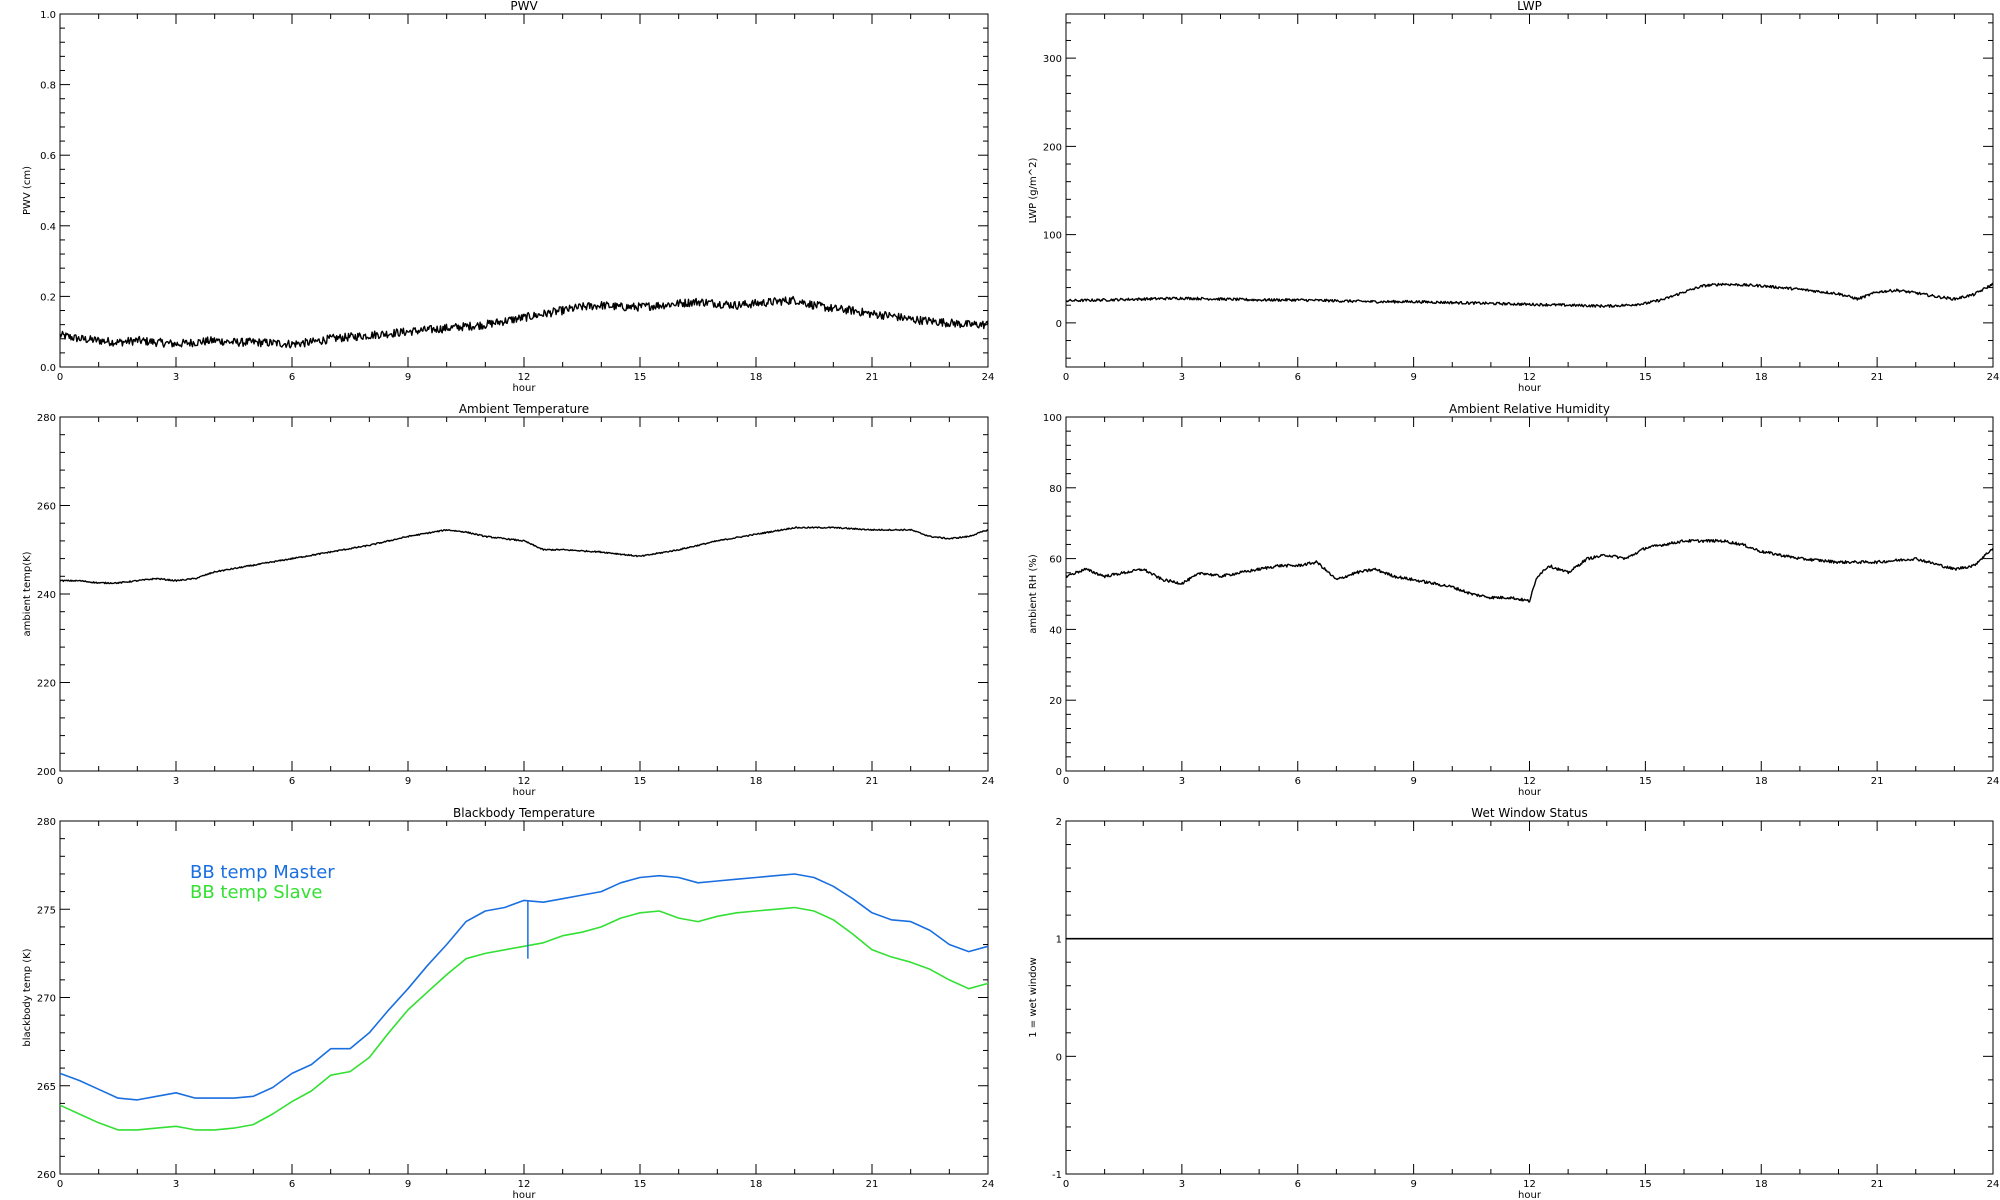  I want to click on y-tick-label: -1, so click(1057, 1175).